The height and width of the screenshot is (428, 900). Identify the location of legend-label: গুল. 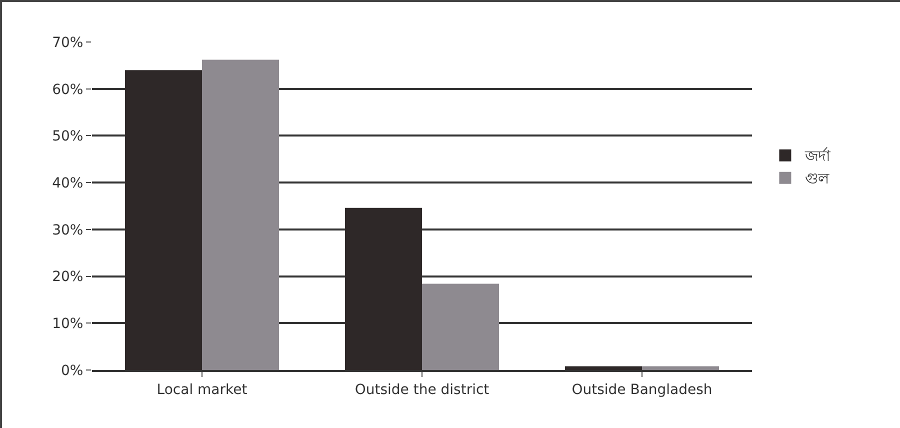
(817, 179).